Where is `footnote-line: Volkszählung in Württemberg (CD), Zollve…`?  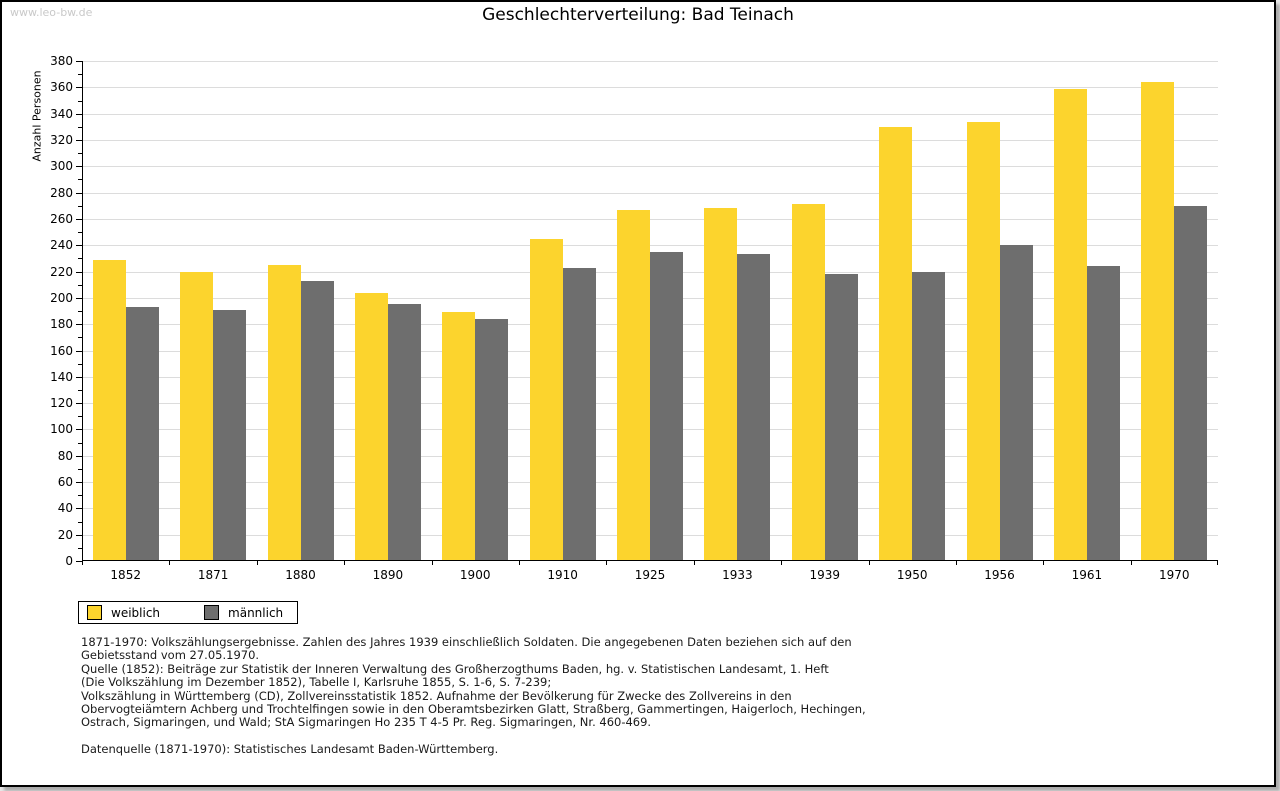
footnote-line: Volkszählung in Württemberg (CD), Zollve… is located at coordinates (436, 695).